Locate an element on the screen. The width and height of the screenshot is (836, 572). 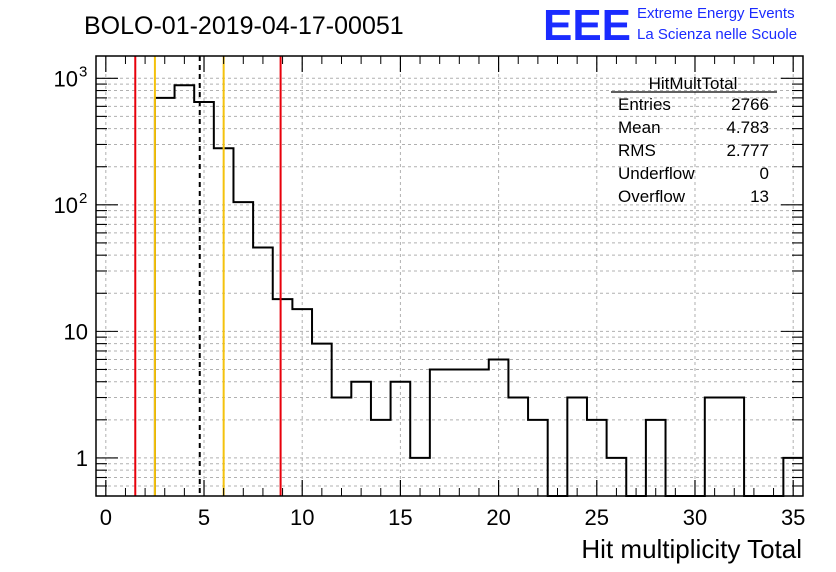
stats-row-label: Entries is located at coordinates (644, 104).